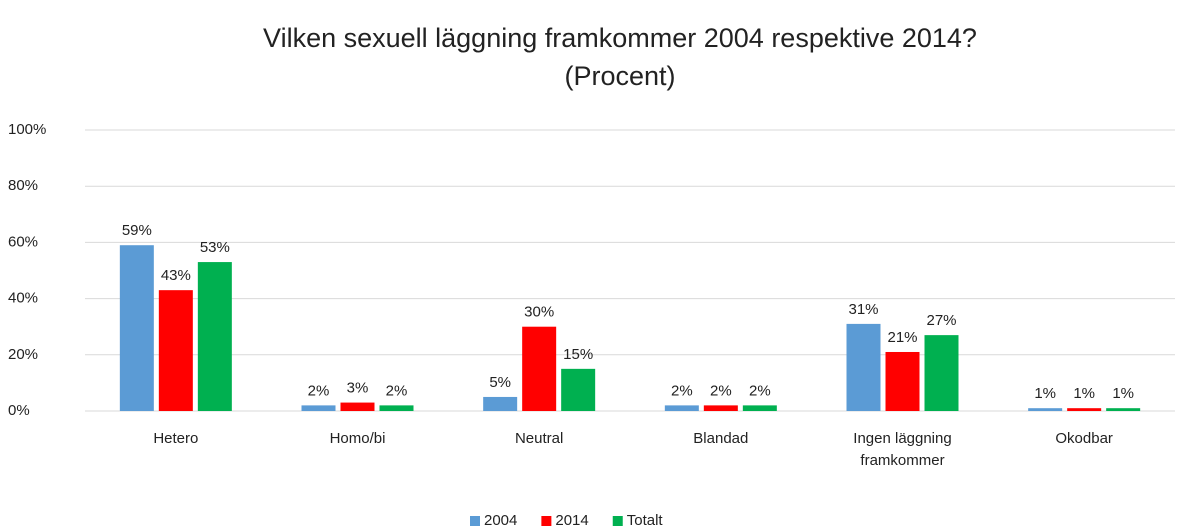  Describe the element at coordinates (357, 438) in the screenshot. I see `x-tick-label: Homo/bi` at that location.